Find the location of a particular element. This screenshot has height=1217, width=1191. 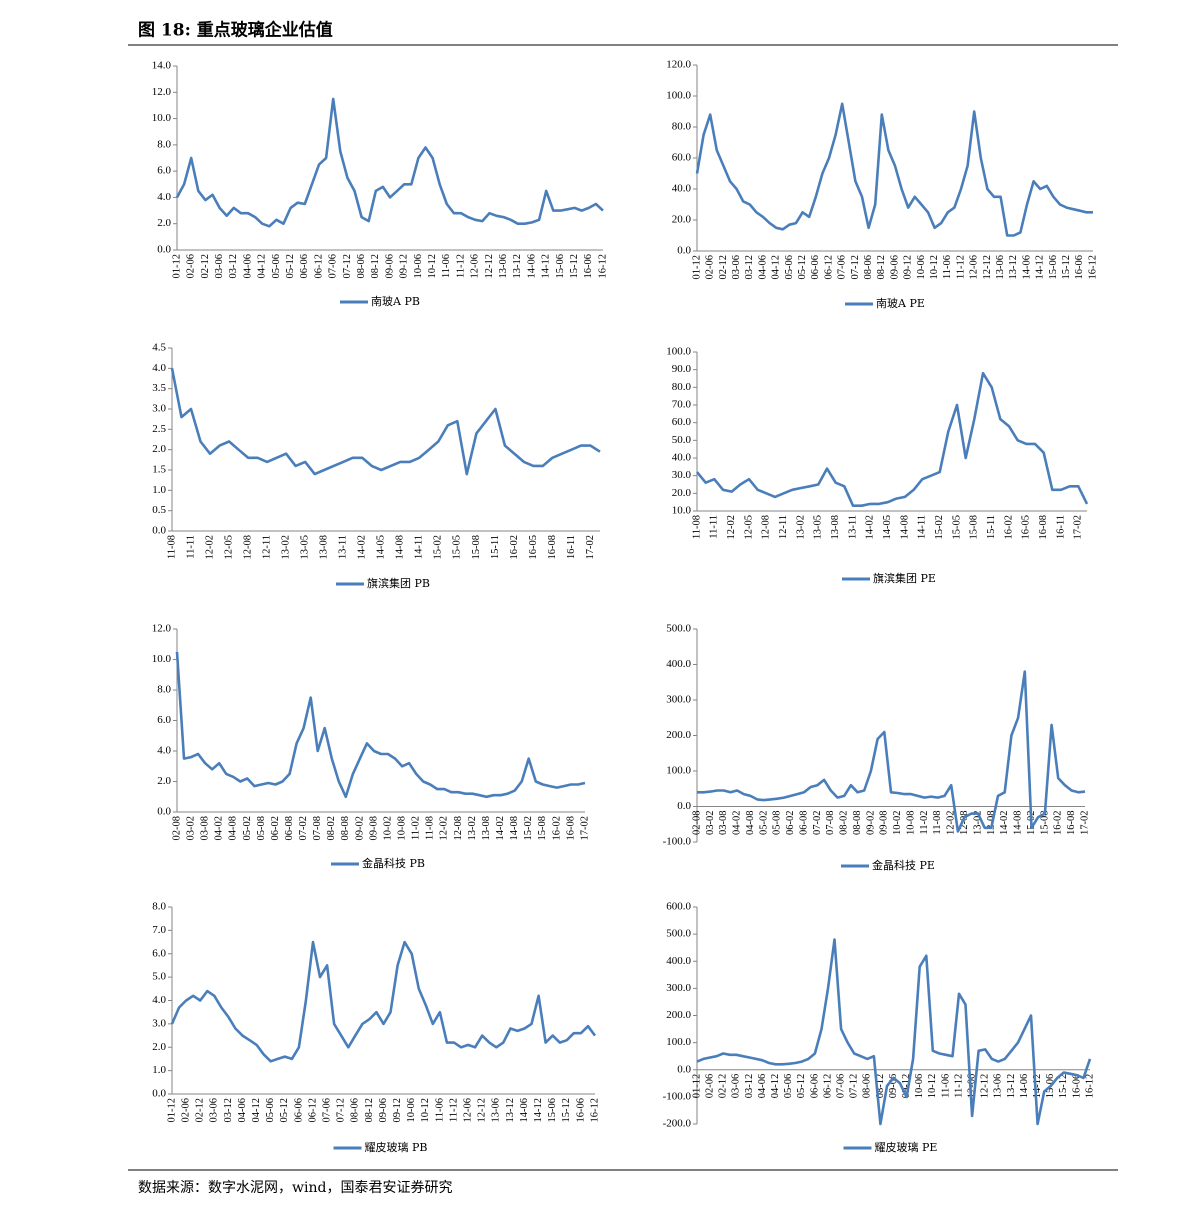

x-tick-label: 09-02 is located at coordinates (870, 823).